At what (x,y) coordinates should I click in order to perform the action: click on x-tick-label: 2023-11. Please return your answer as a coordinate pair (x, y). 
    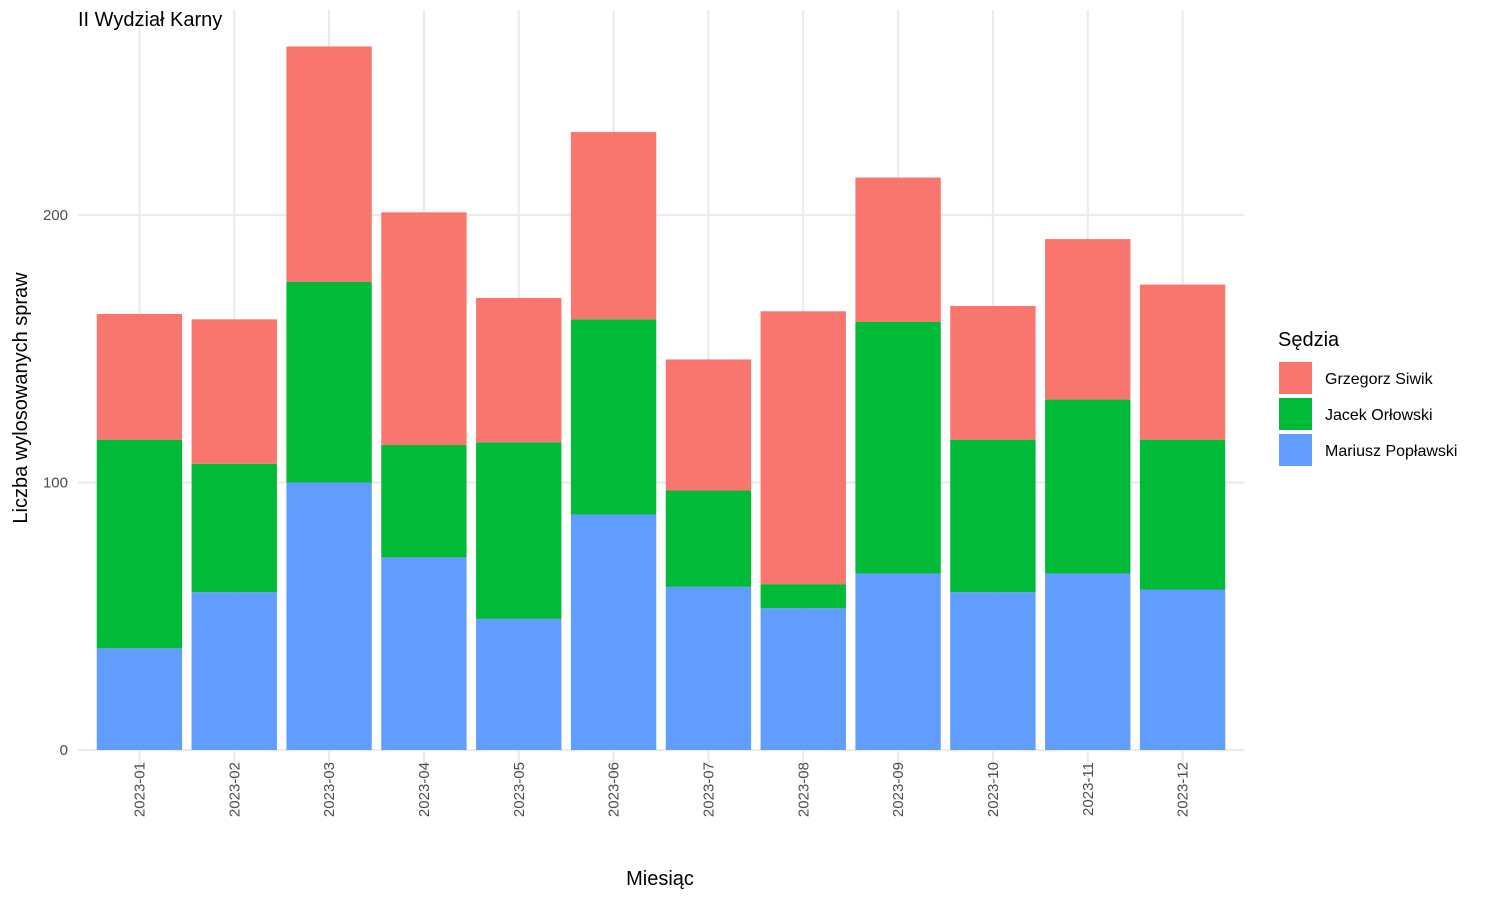
    Looking at the image, I should click on (1088, 789).